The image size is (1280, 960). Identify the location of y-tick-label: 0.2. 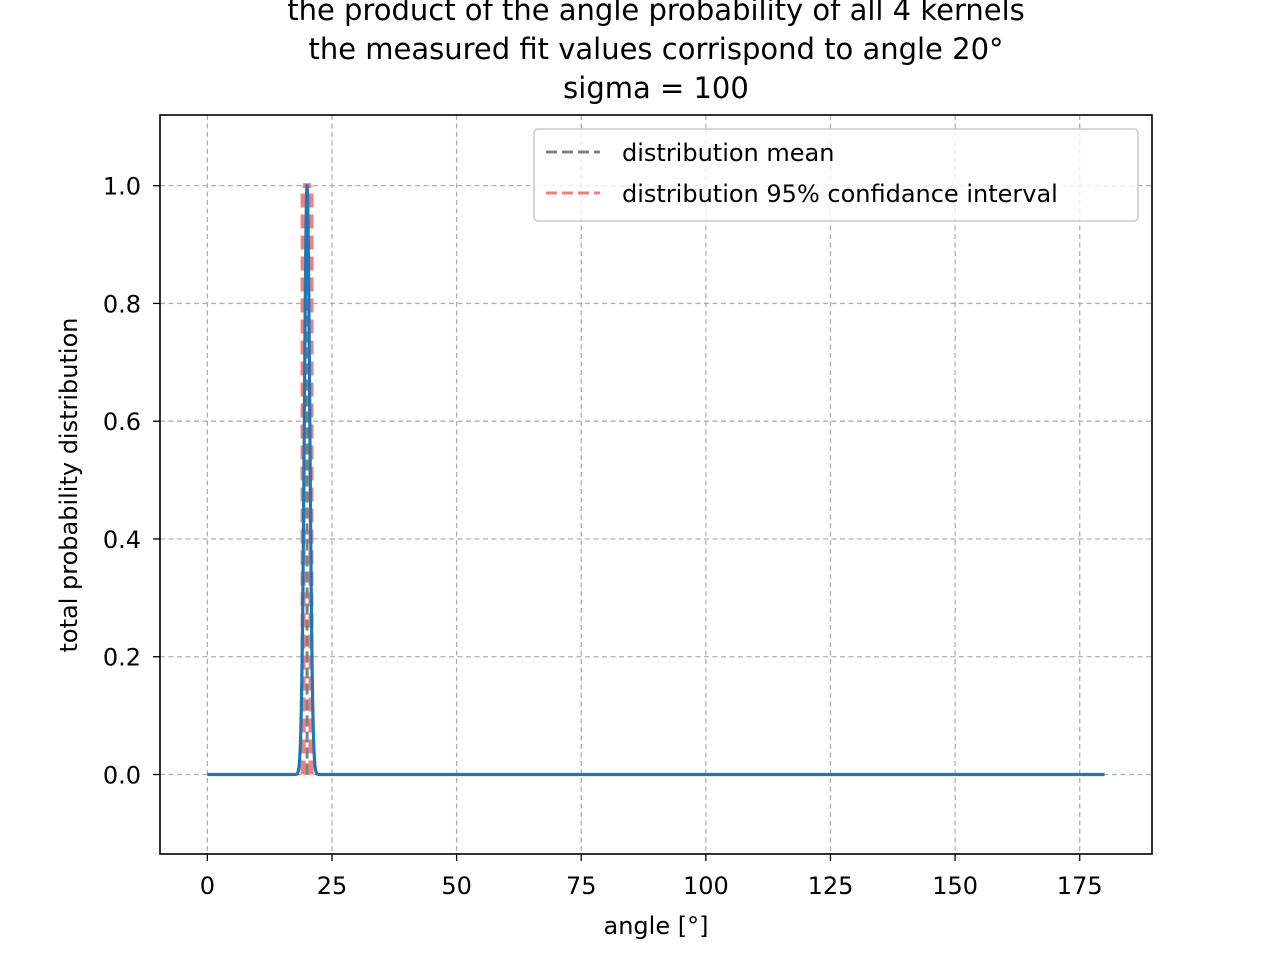
(122, 658).